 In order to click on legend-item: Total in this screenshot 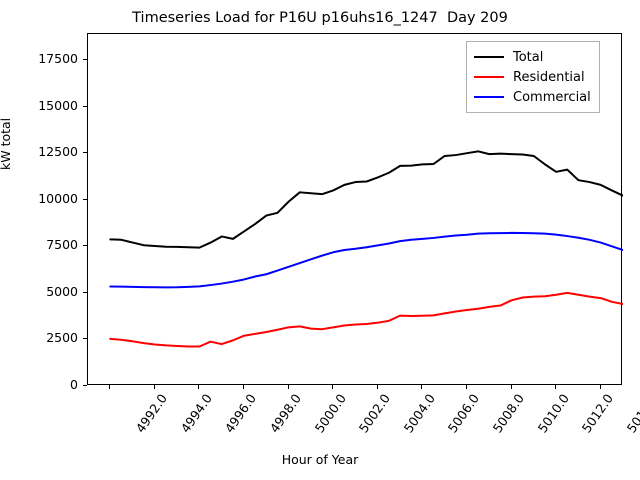, I will do `click(532, 57)`.